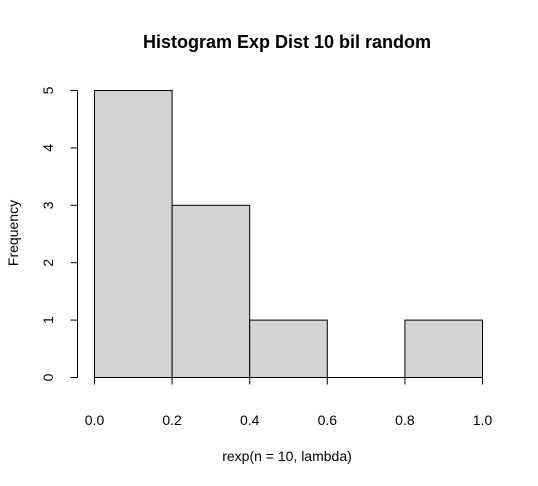  Describe the element at coordinates (48, 377) in the screenshot. I see `y-tick-label: 0` at that location.